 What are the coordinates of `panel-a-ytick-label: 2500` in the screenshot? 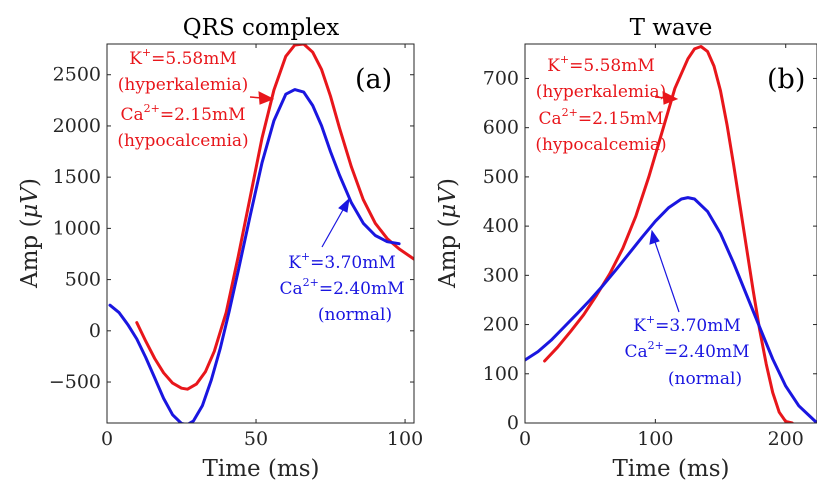 It's located at (77, 75).